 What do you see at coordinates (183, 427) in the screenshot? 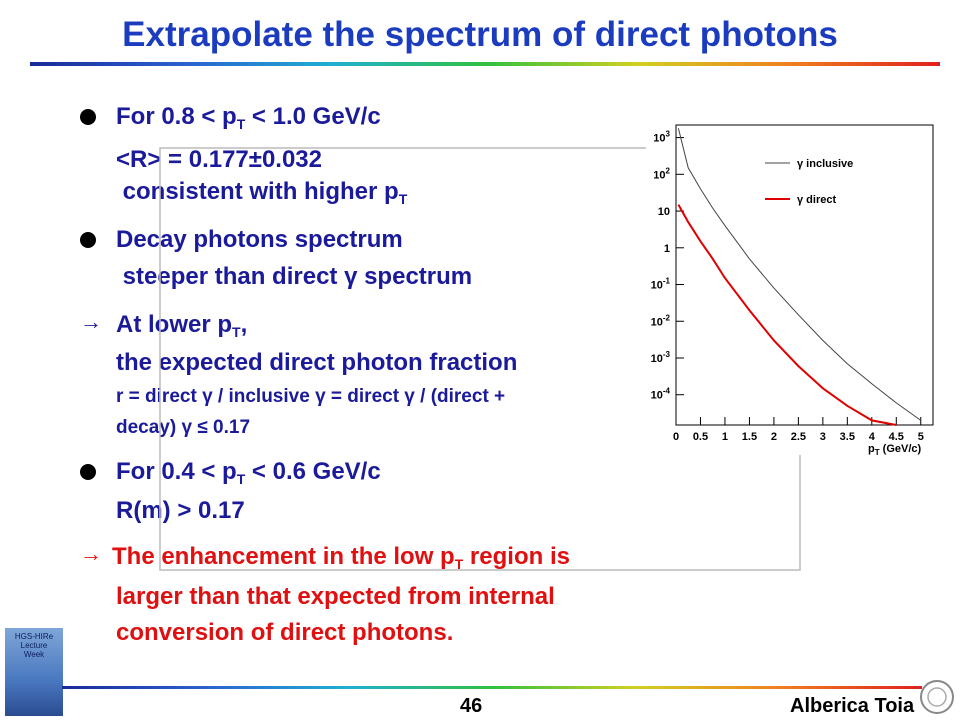
I see `text-line: decay) γ ≤ 0.17` at bounding box center [183, 427].